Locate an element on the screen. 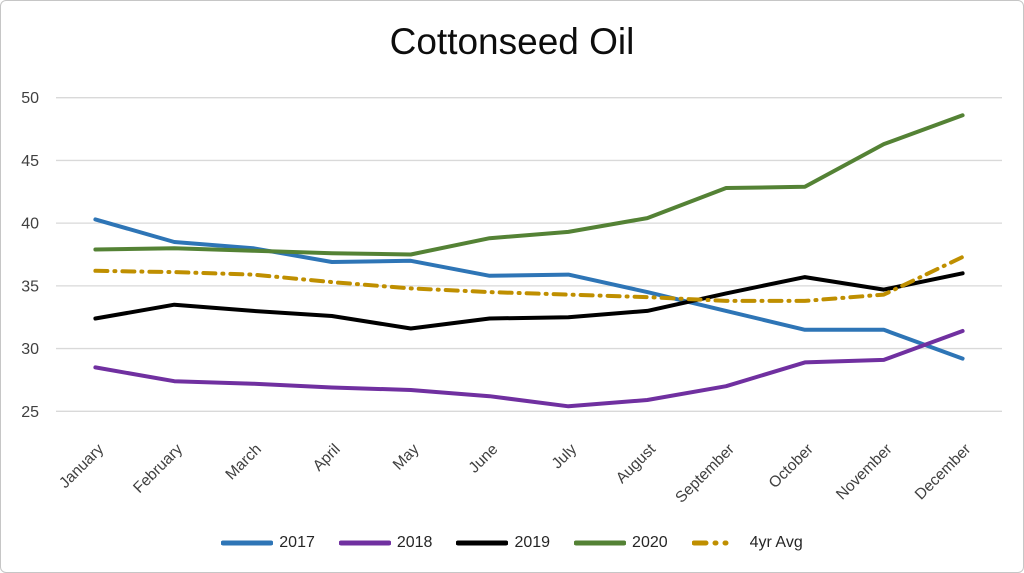 Image resolution: width=1024 pixels, height=573 pixels. y-tick-label: 25 is located at coordinates (30, 412).